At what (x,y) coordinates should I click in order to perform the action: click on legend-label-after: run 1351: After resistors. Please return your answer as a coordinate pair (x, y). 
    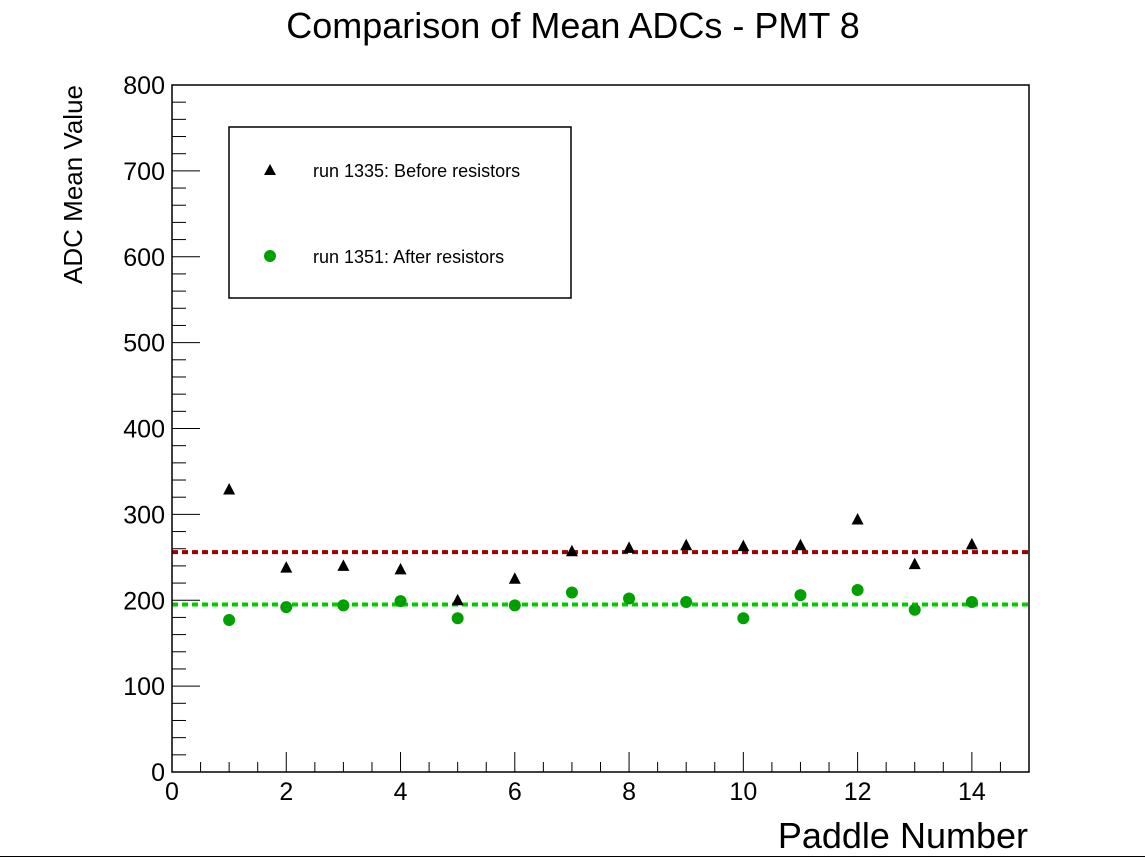
    Looking at the image, I should click on (408, 257).